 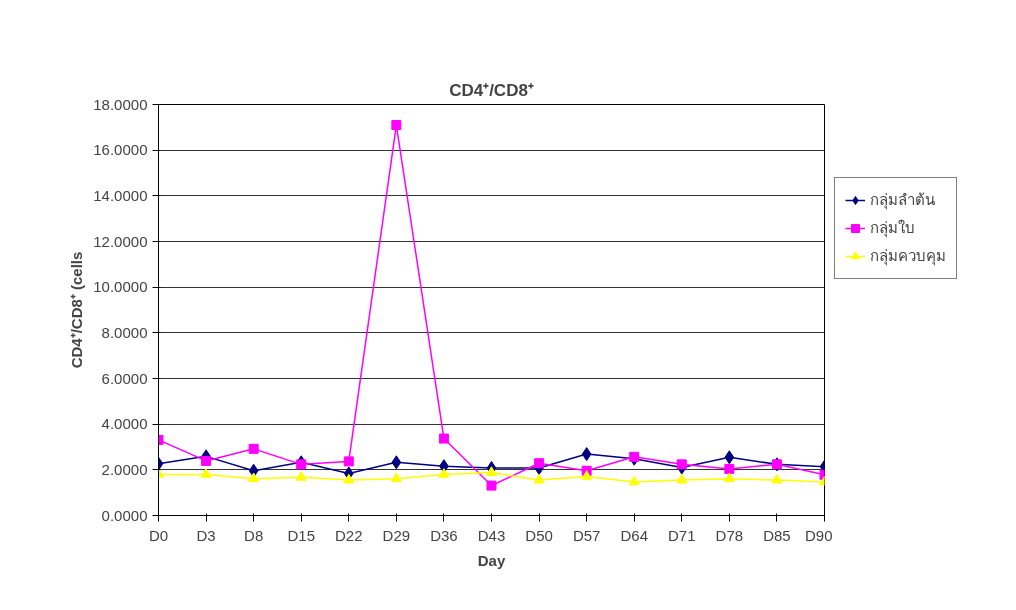 I want to click on x-tick-label: D0, so click(x=158, y=535).